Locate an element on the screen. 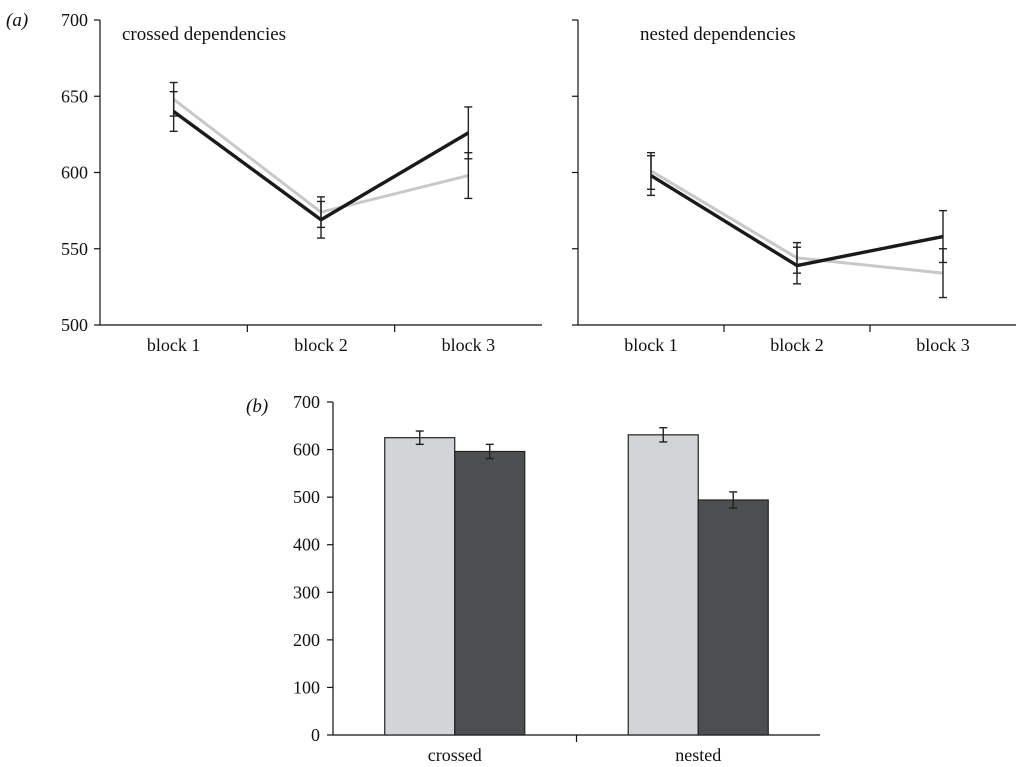 Image resolution: width=1016 pixels, height=767 pixels. y-tick-label: 300 is located at coordinates (306, 592).